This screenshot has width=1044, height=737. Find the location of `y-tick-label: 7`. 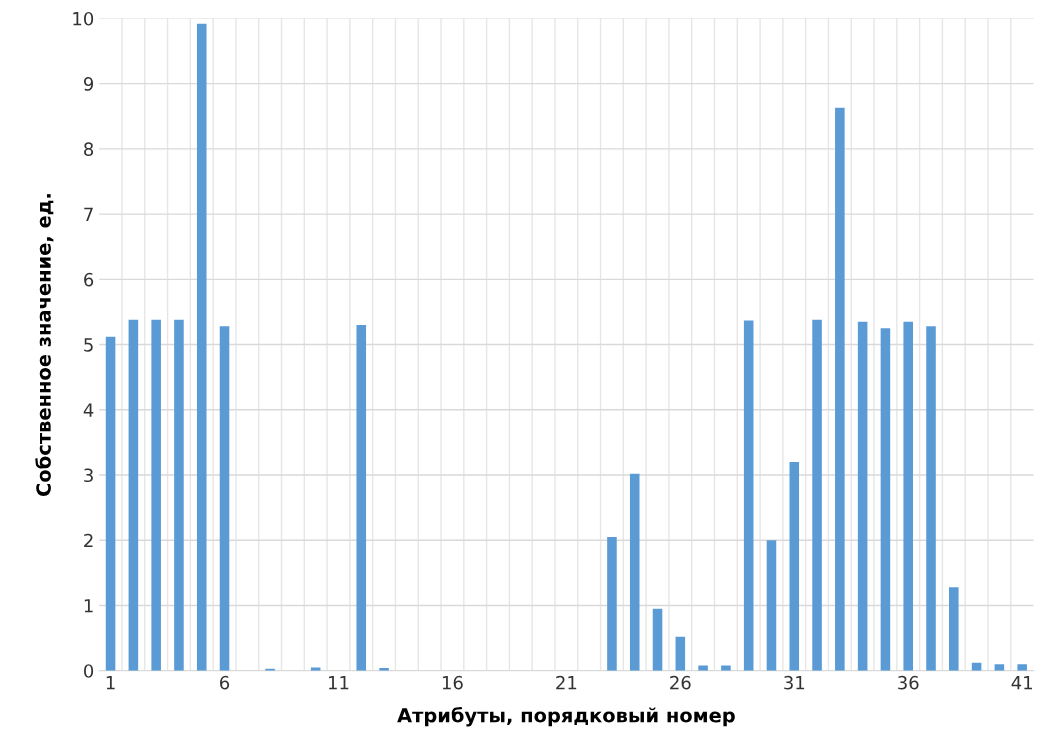

y-tick-label: 7 is located at coordinates (88, 214).